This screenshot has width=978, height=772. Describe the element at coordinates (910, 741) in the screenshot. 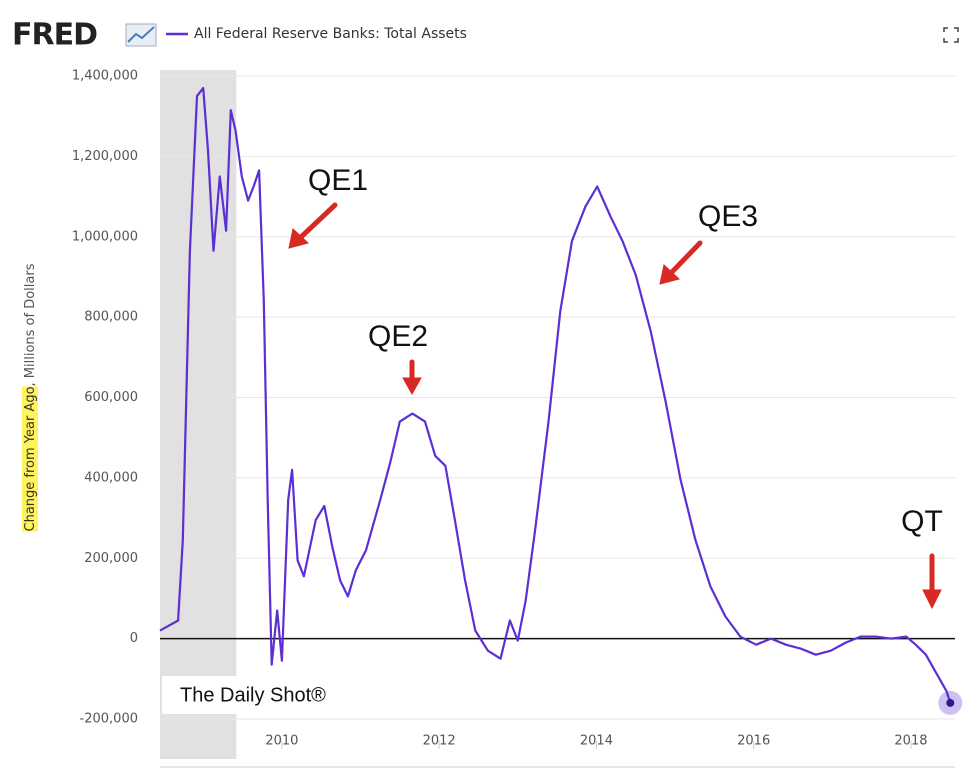

I see `x-tick-label: 2018` at that location.